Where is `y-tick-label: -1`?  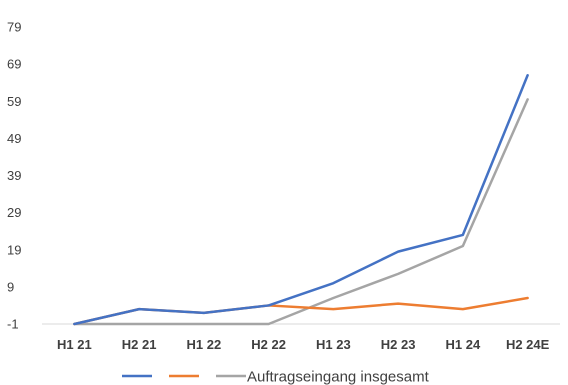 y-tick-label: -1 is located at coordinates (13, 324).